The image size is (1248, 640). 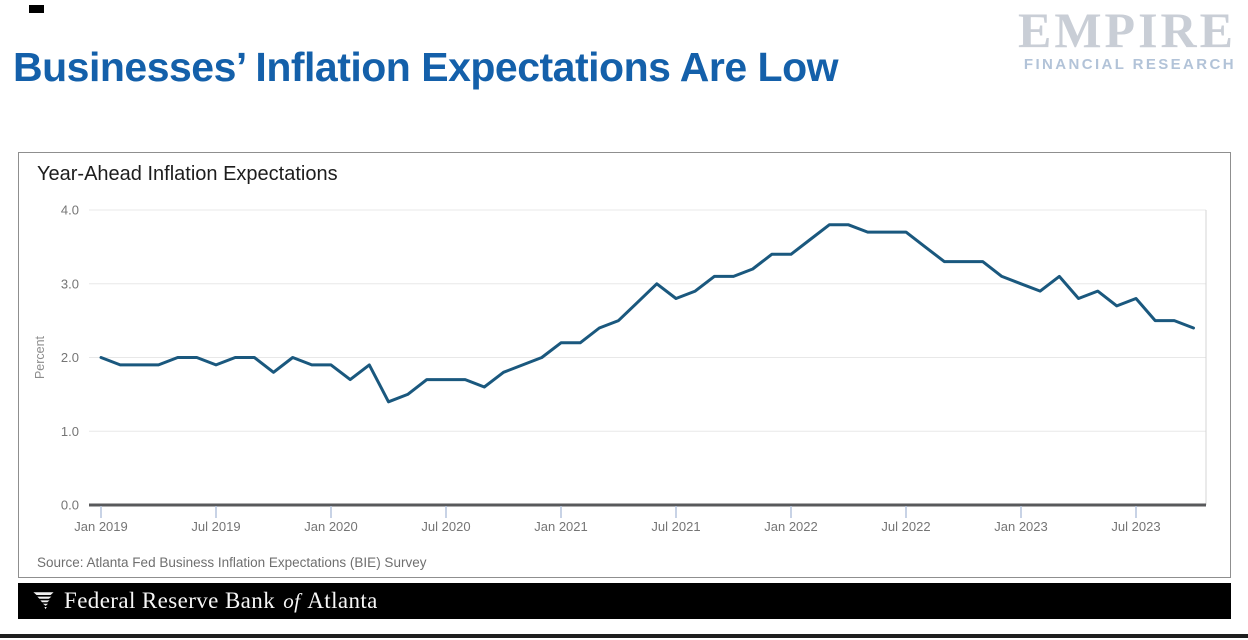 What do you see at coordinates (215, 526) in the screenshot?
I see `x-tick-label: Jul 2019` at bounding box center [215, 526].